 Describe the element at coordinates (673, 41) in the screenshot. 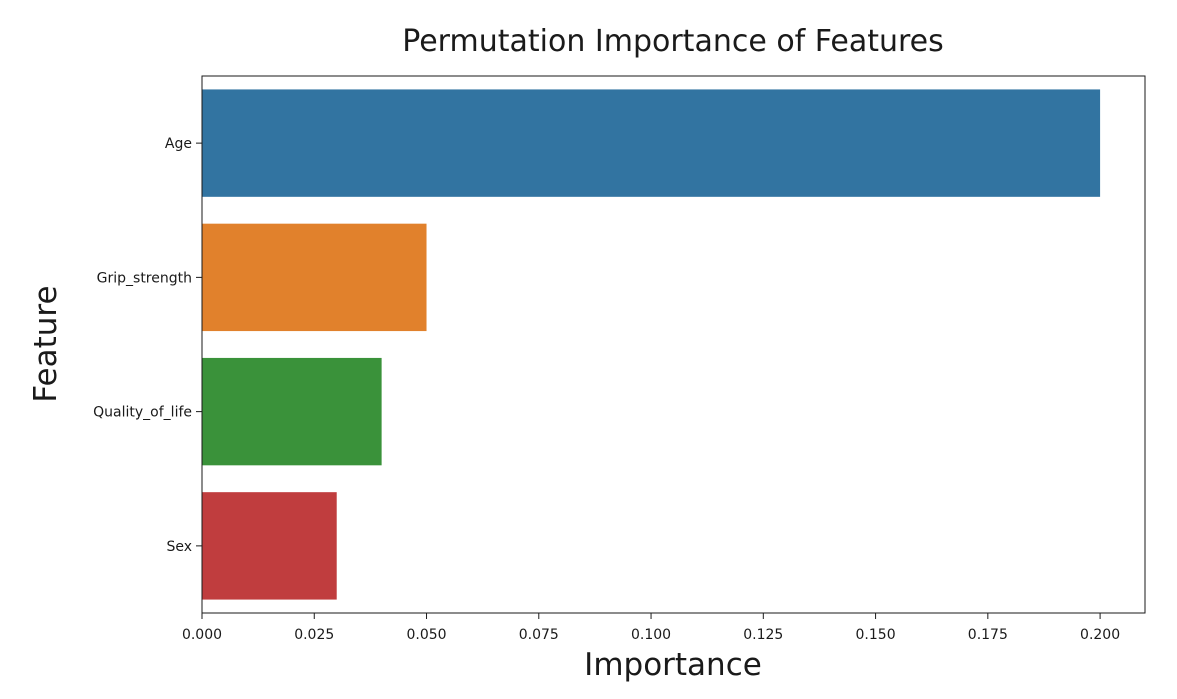

I see `chart-title: Permutation Importance of Features` at that location.